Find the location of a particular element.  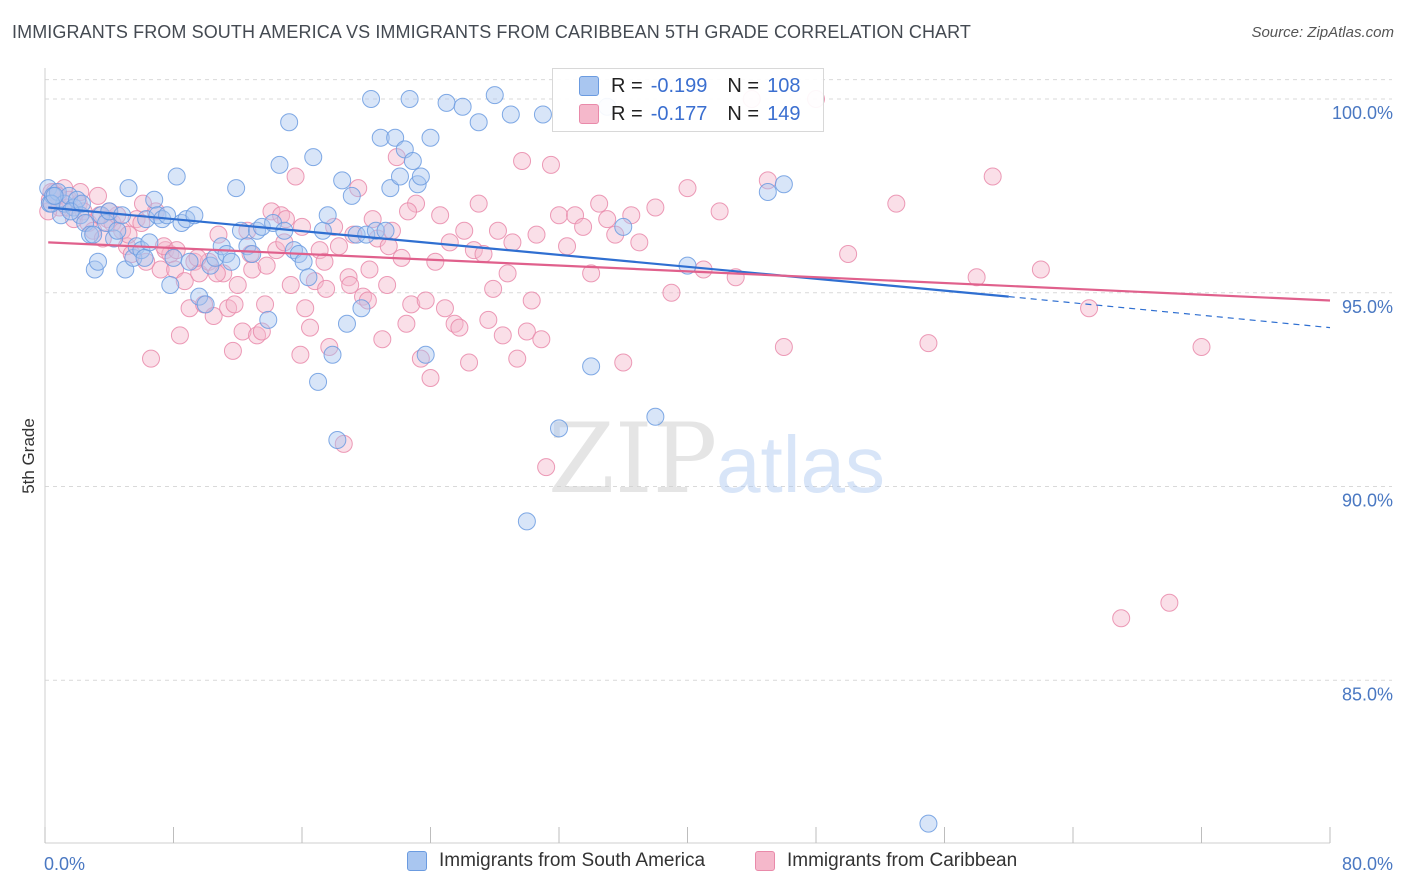

legend-item-south-america: Immigrants from South America is located at coordinates (556, 861).